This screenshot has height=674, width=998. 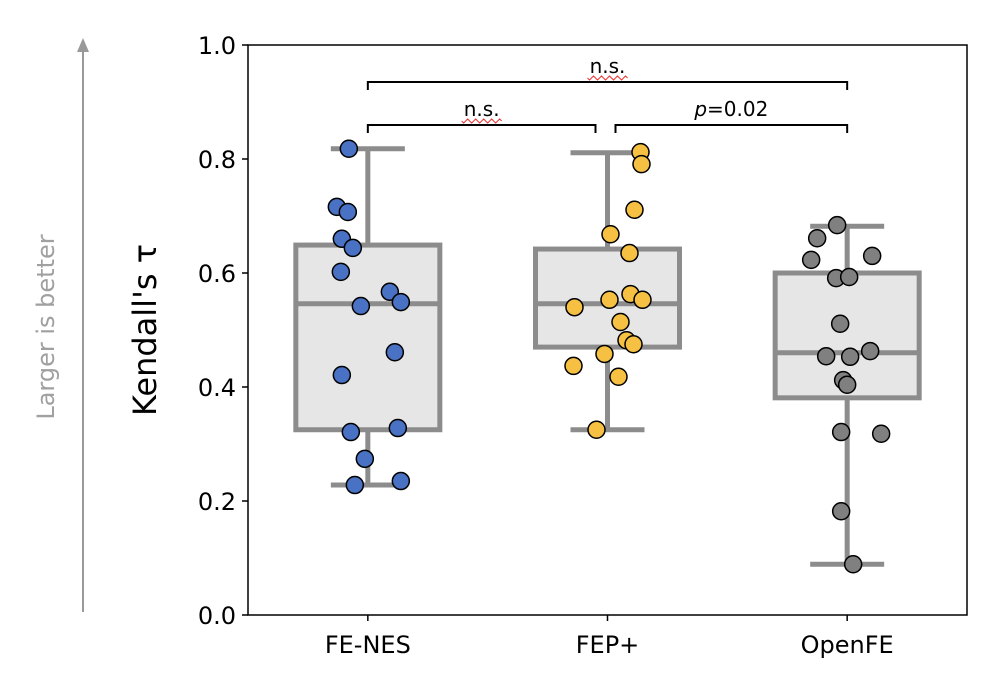 What do you see at coordinates (368, 337) in the screenshot?
I see `box-iqr` at bounding box center [368, 337].